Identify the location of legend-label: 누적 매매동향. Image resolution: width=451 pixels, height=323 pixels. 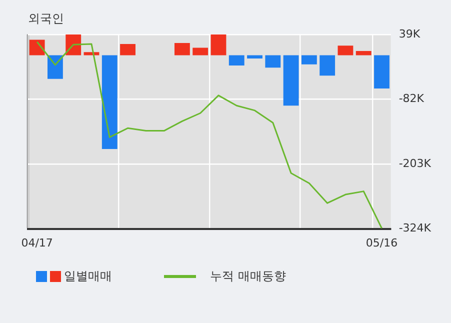
(248, 276).